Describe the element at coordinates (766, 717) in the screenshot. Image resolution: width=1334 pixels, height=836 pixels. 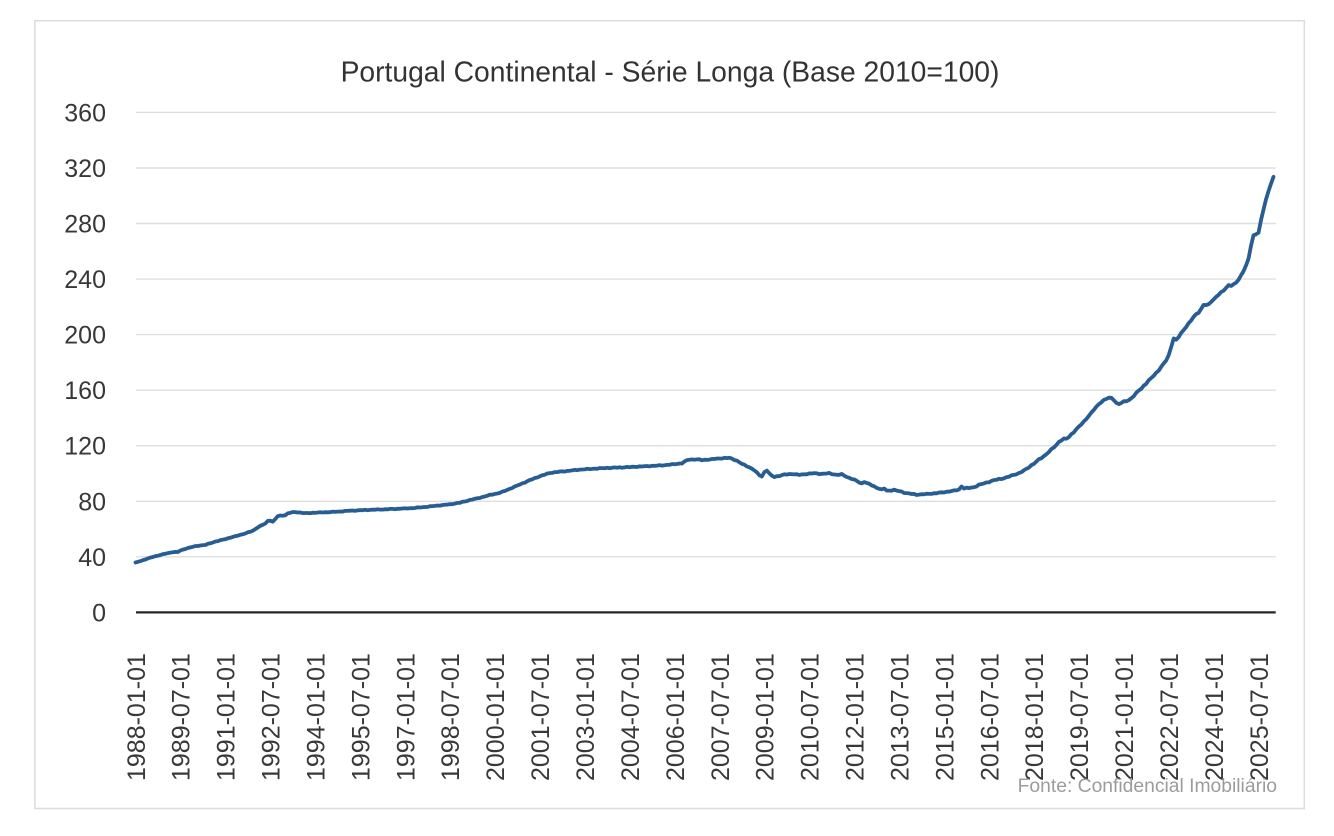
I see `svg-text: 2009-01-01` at that location.